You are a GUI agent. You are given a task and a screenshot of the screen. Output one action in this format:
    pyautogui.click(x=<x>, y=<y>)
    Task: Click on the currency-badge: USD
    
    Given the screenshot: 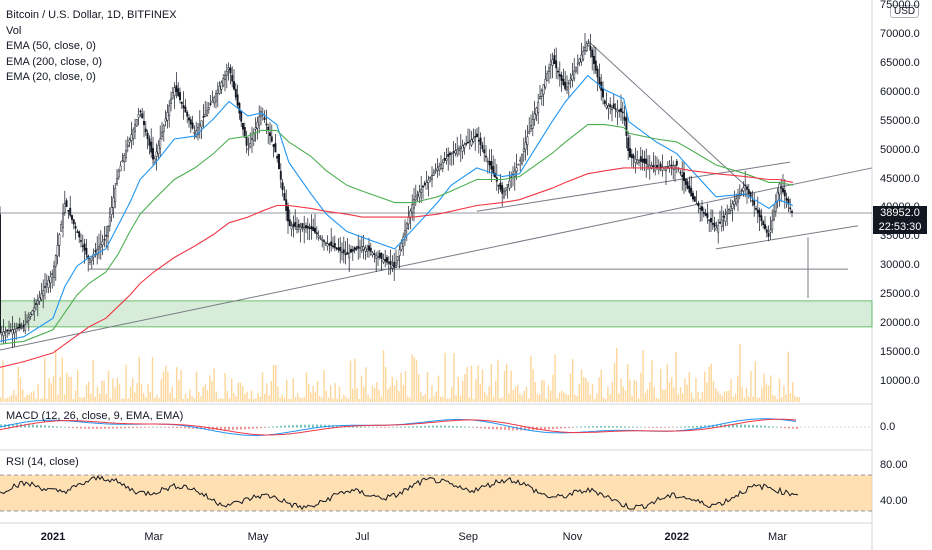 What is the action you would take?
    pyautogui.click(x=905, y=11)
    